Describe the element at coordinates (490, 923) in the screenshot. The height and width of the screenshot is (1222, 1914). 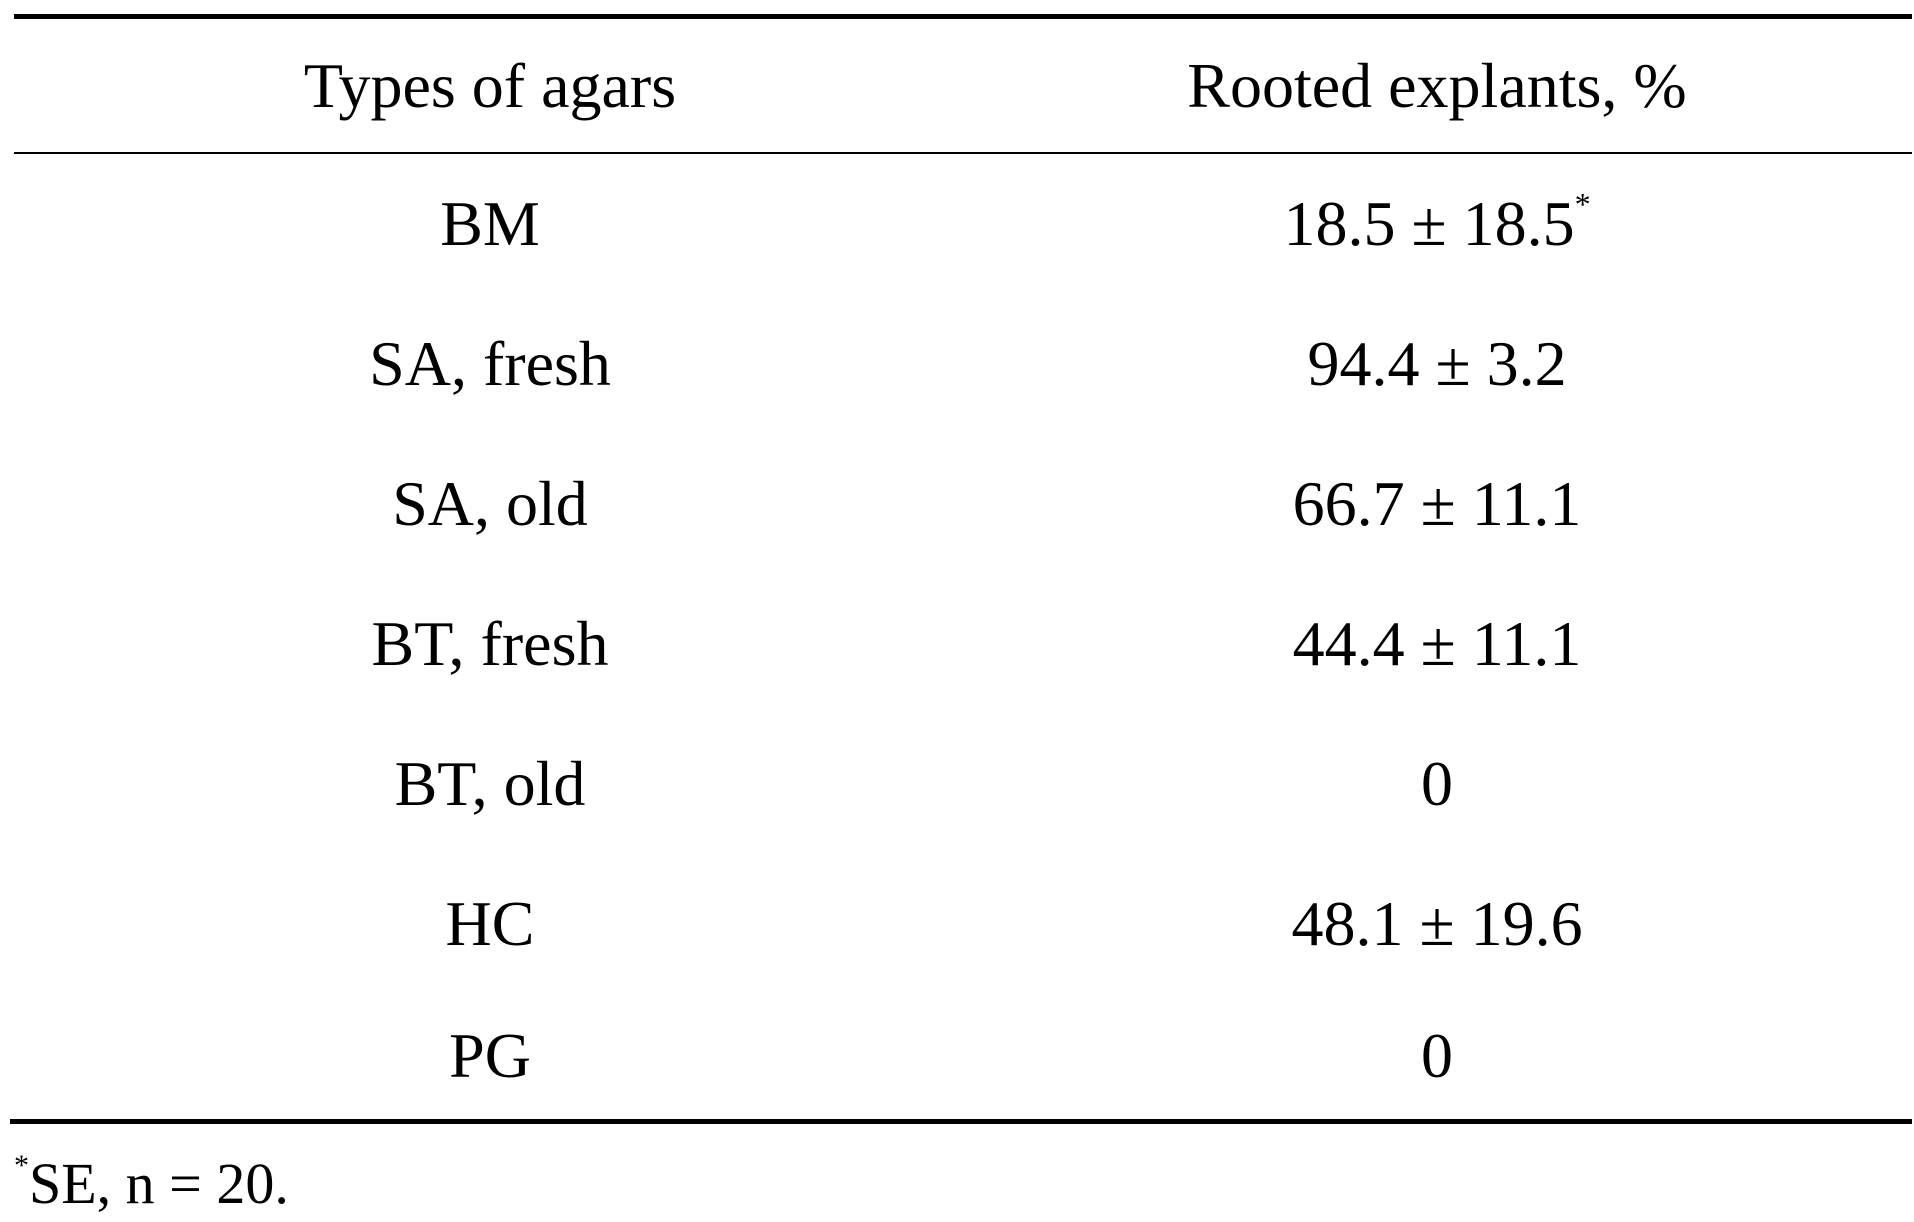
I see `table-row-type: HC` at that location.